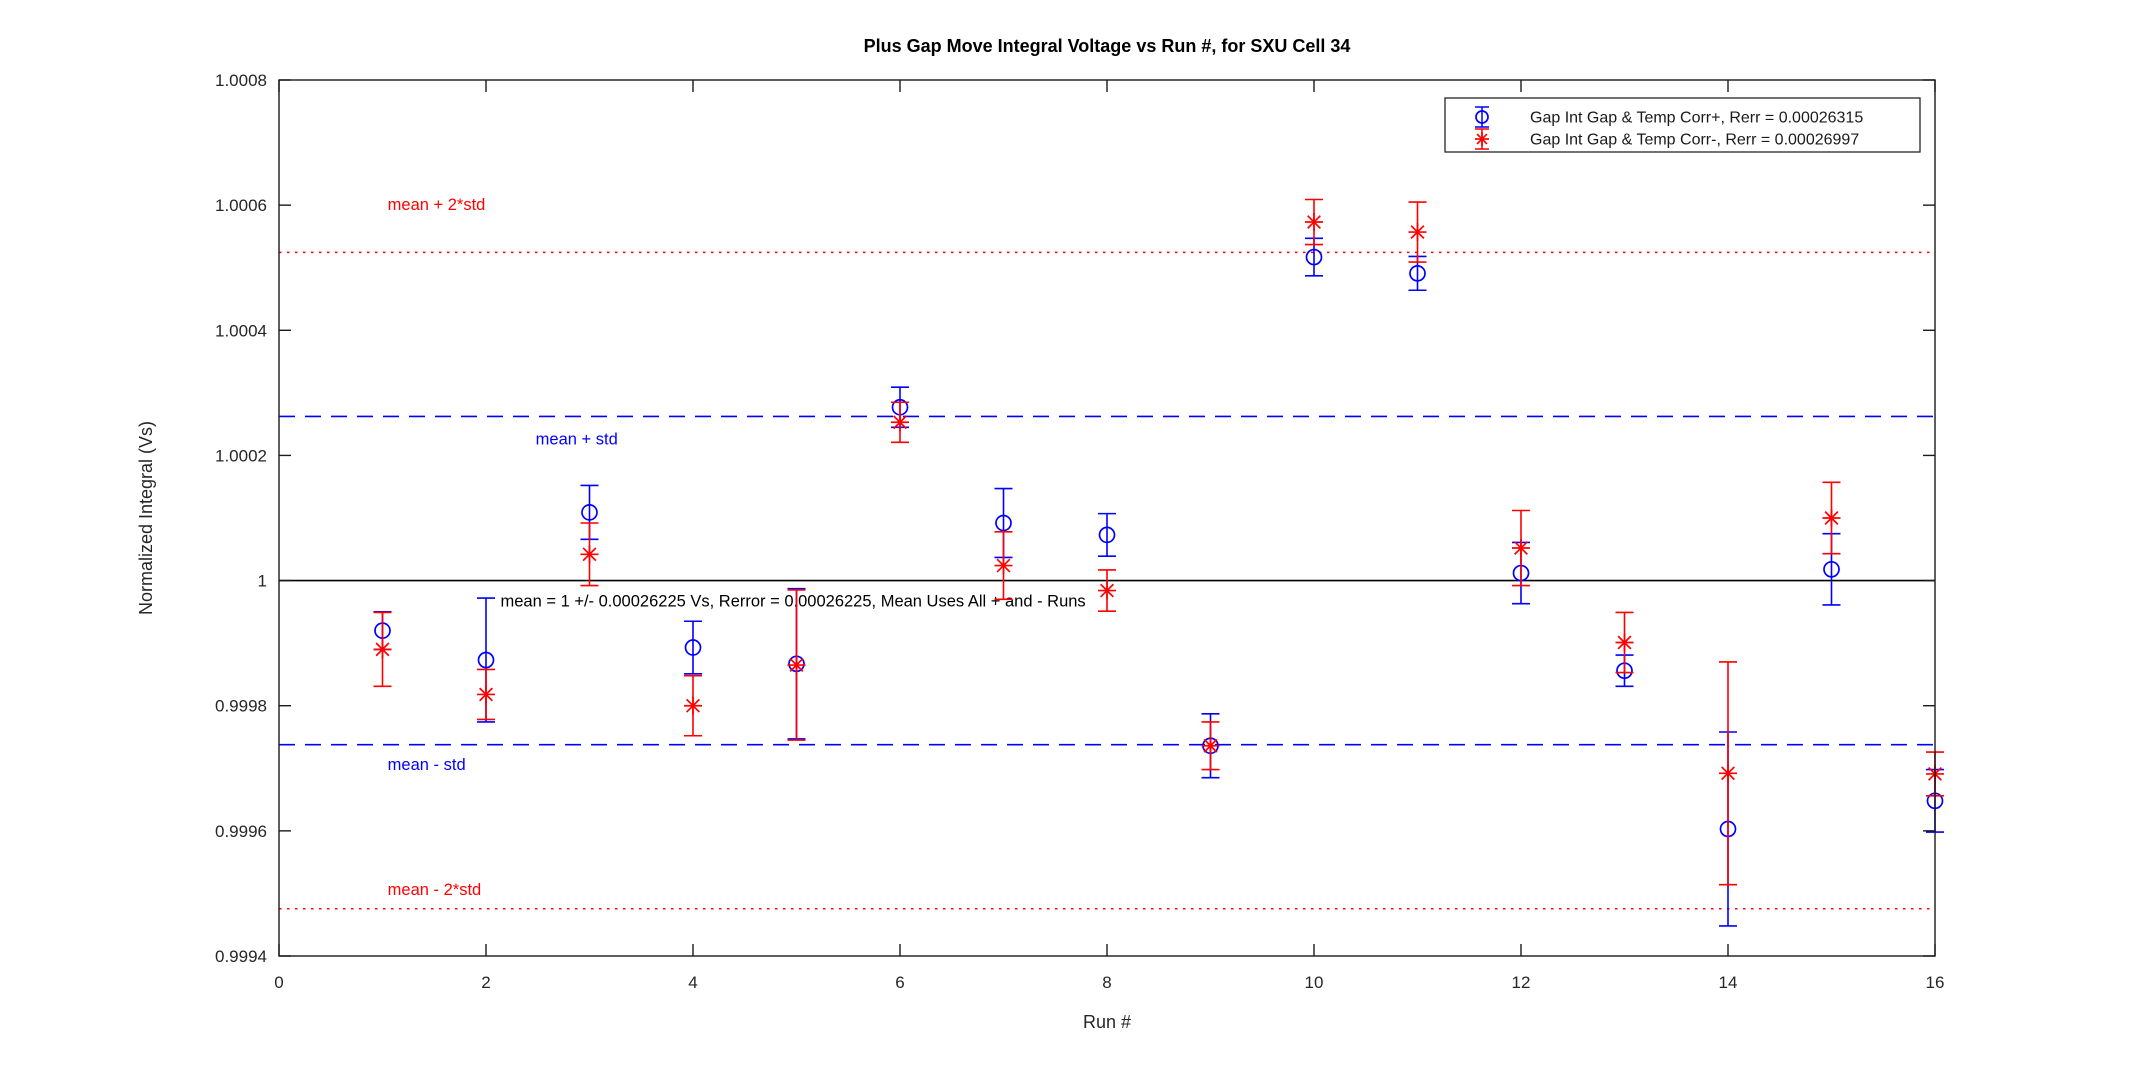 Image resolution: width=2138 pixels, height=1075 pixels. What do you see at coordinates (1314, 982) in the screenshot?
I see `x-tick-label: 10` at bounding box center [1314, 982].